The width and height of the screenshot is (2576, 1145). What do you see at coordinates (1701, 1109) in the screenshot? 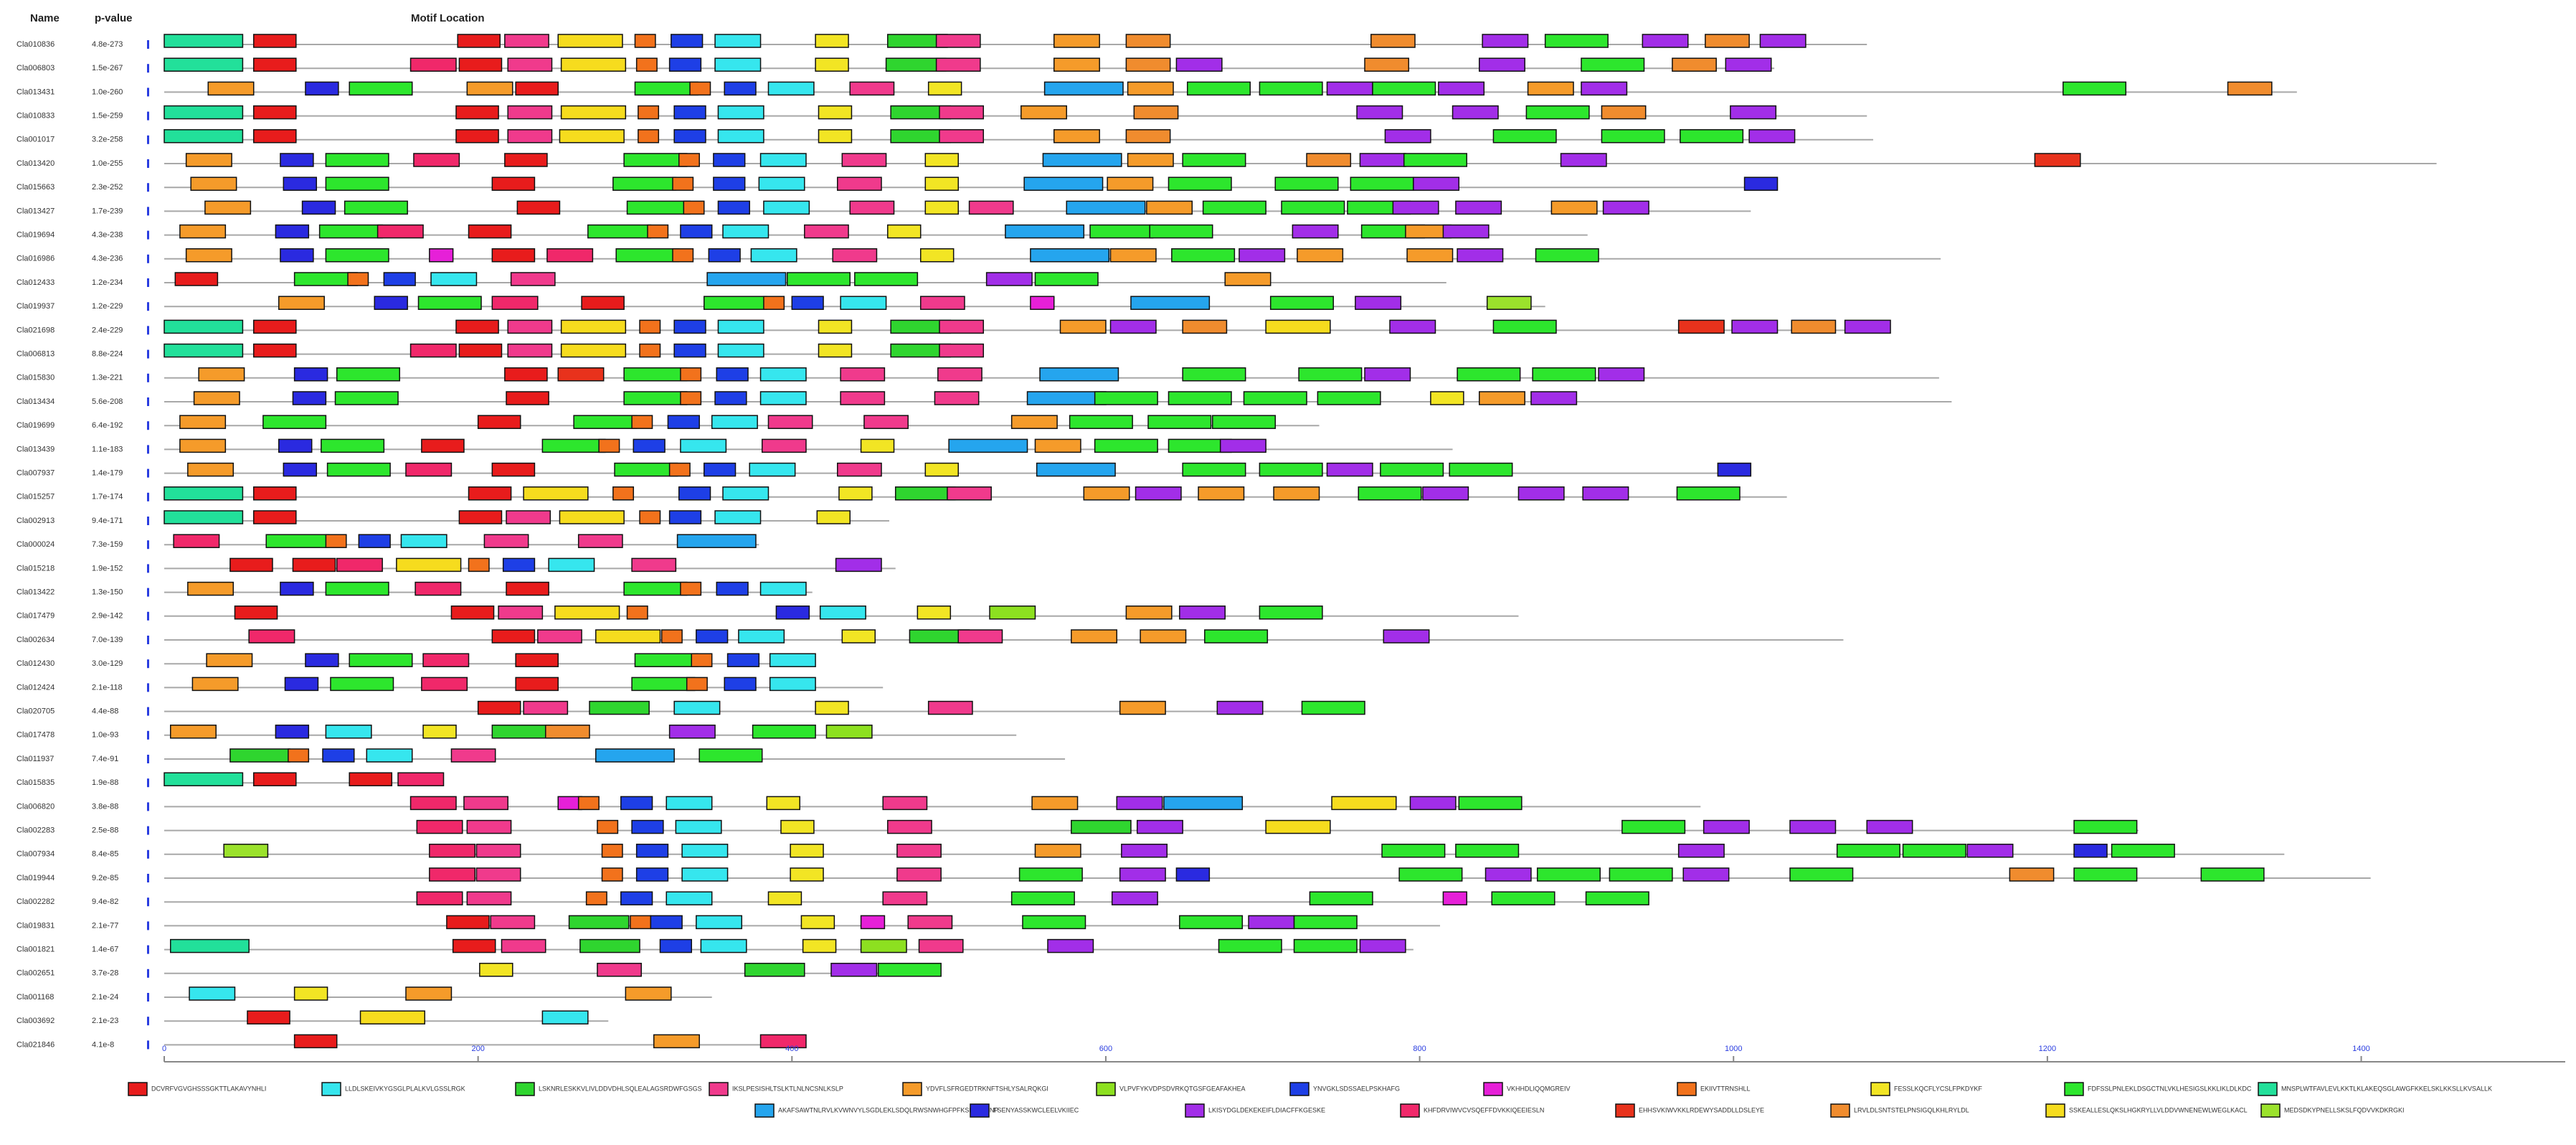
I see `legend-label: EHHSVKIWVKKLRDEWYSADDLLDSLEYE` at bounding box center [1701, 1109].